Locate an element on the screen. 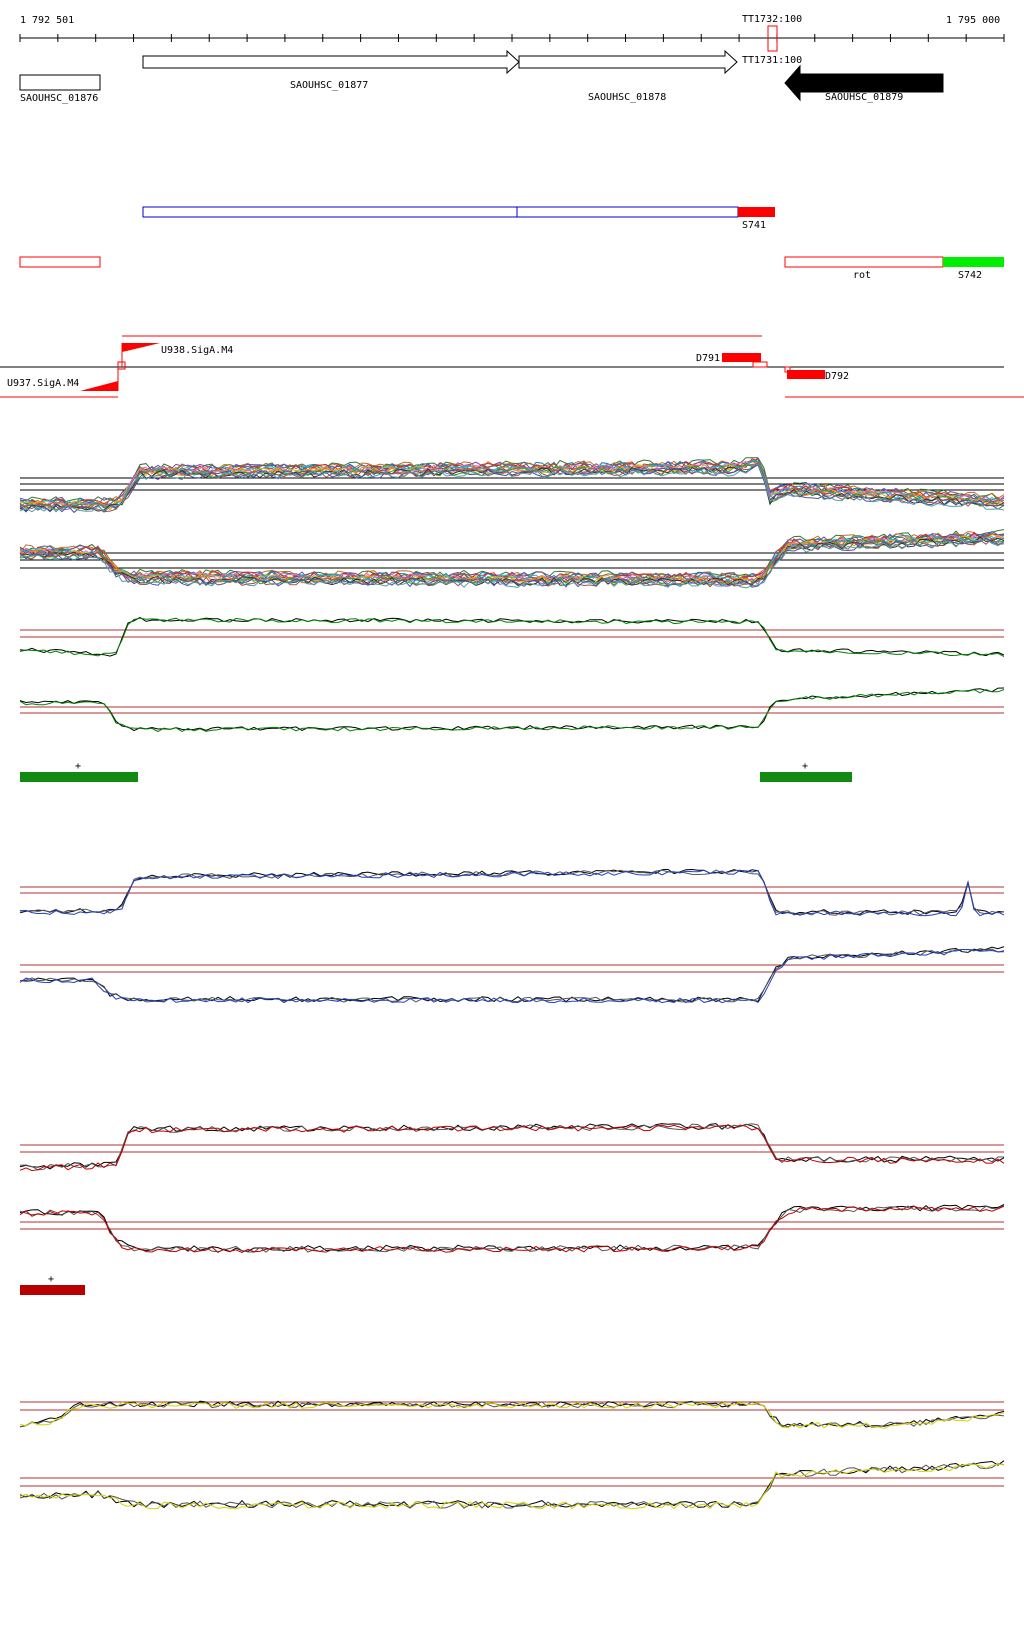  segment-label-rot: rot is located at coordinates (862, 275).